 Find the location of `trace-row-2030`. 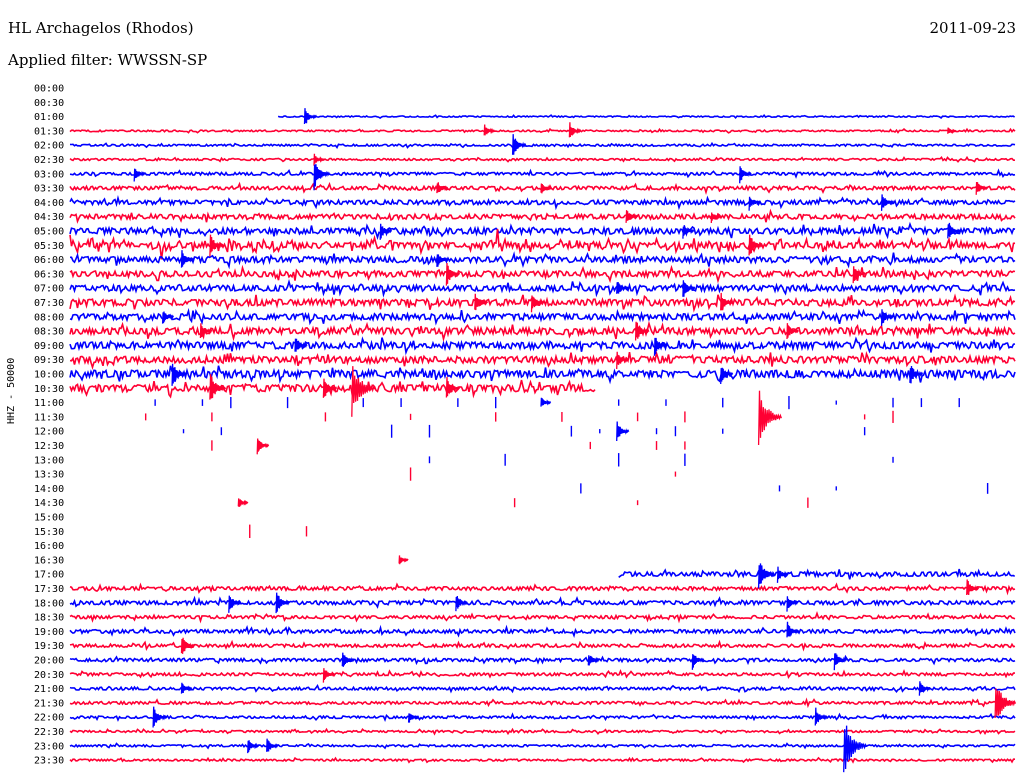

trace-row-2030 is located at coordinates (542, 674).